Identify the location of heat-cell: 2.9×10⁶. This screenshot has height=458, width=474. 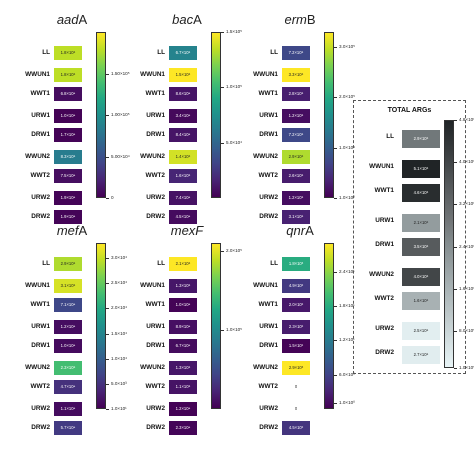
(296, 157).